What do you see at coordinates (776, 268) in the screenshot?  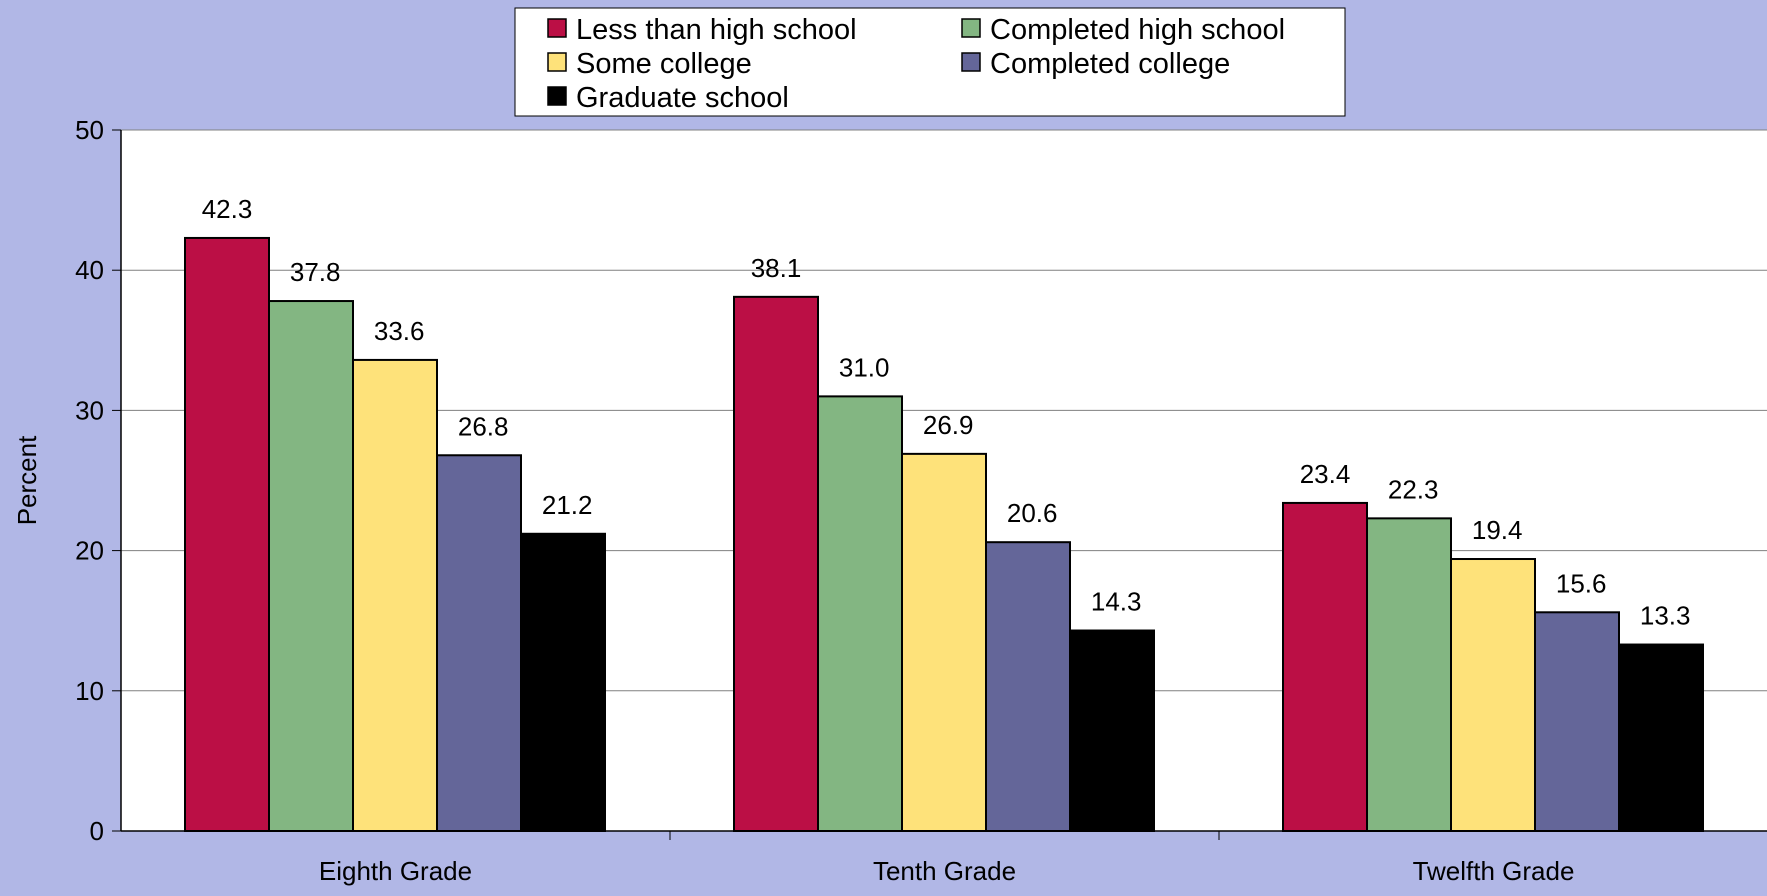 I see `data-label: 38.1` at bounding box center [776, 268].